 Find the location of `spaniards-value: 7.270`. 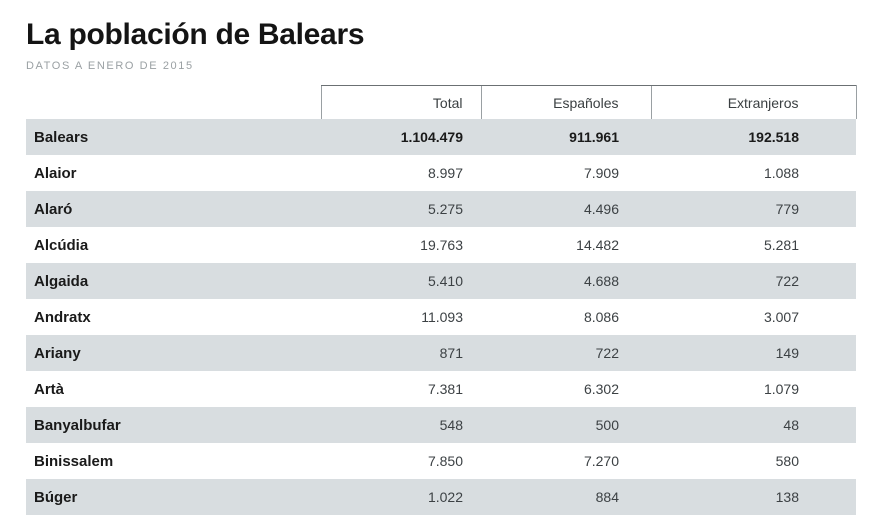

spaniards-value: 7.270 is located at coordinates (601, 461).